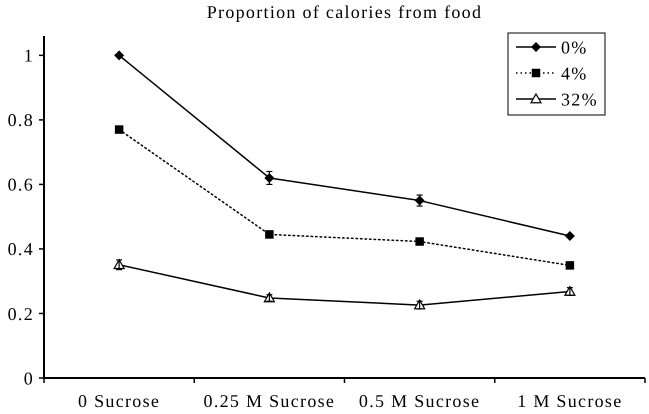 The height and width of the screenshot is (414, 649). I want to click on legend-label: 32%, so click(579, 99).